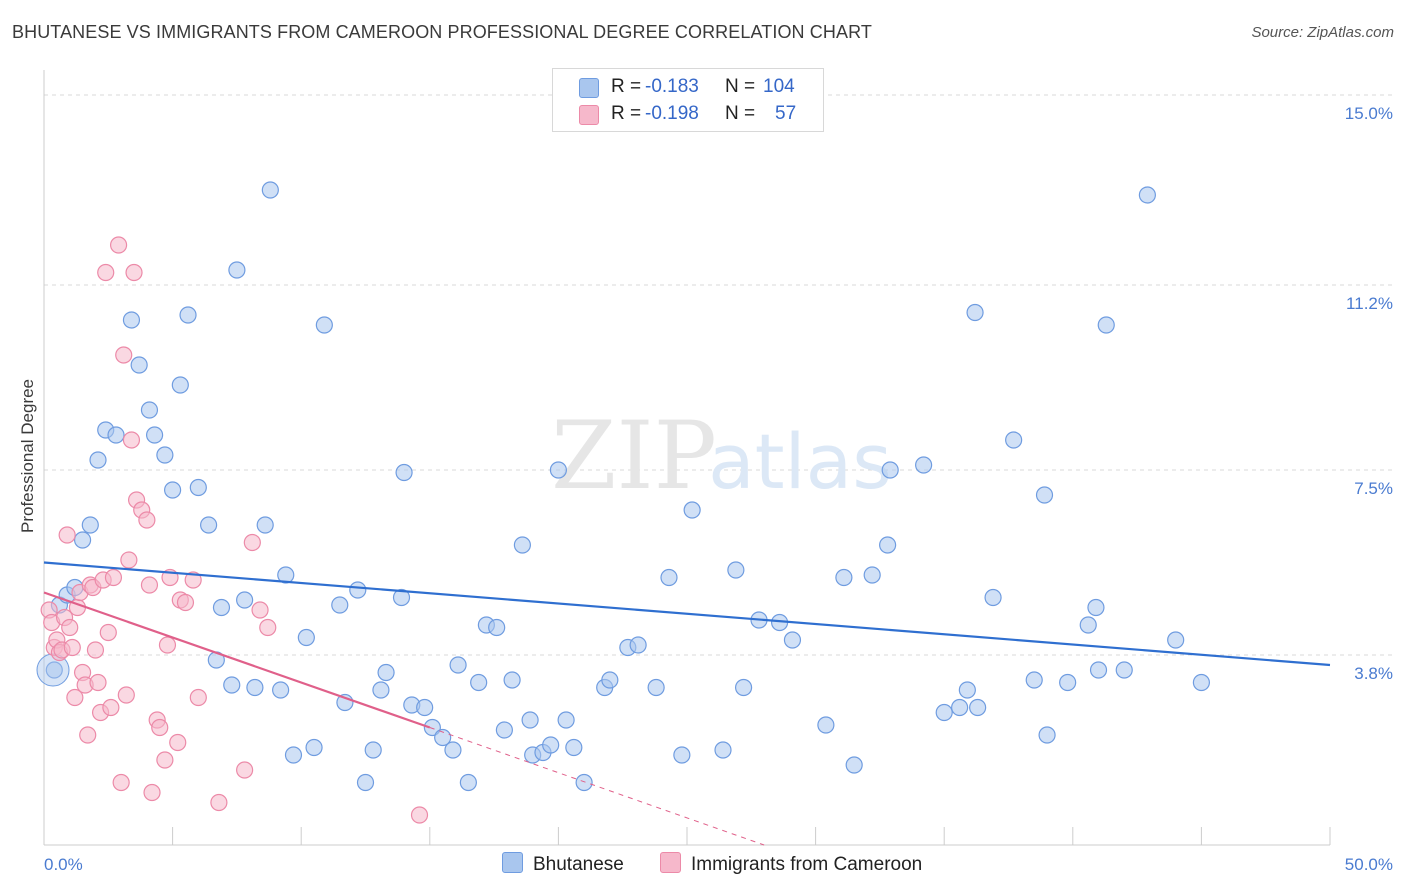  What do you see at coordinates (670, 862) in the screenshot?
I see `bottom-legend-swatch-pink` at bounding box center [670, 862].